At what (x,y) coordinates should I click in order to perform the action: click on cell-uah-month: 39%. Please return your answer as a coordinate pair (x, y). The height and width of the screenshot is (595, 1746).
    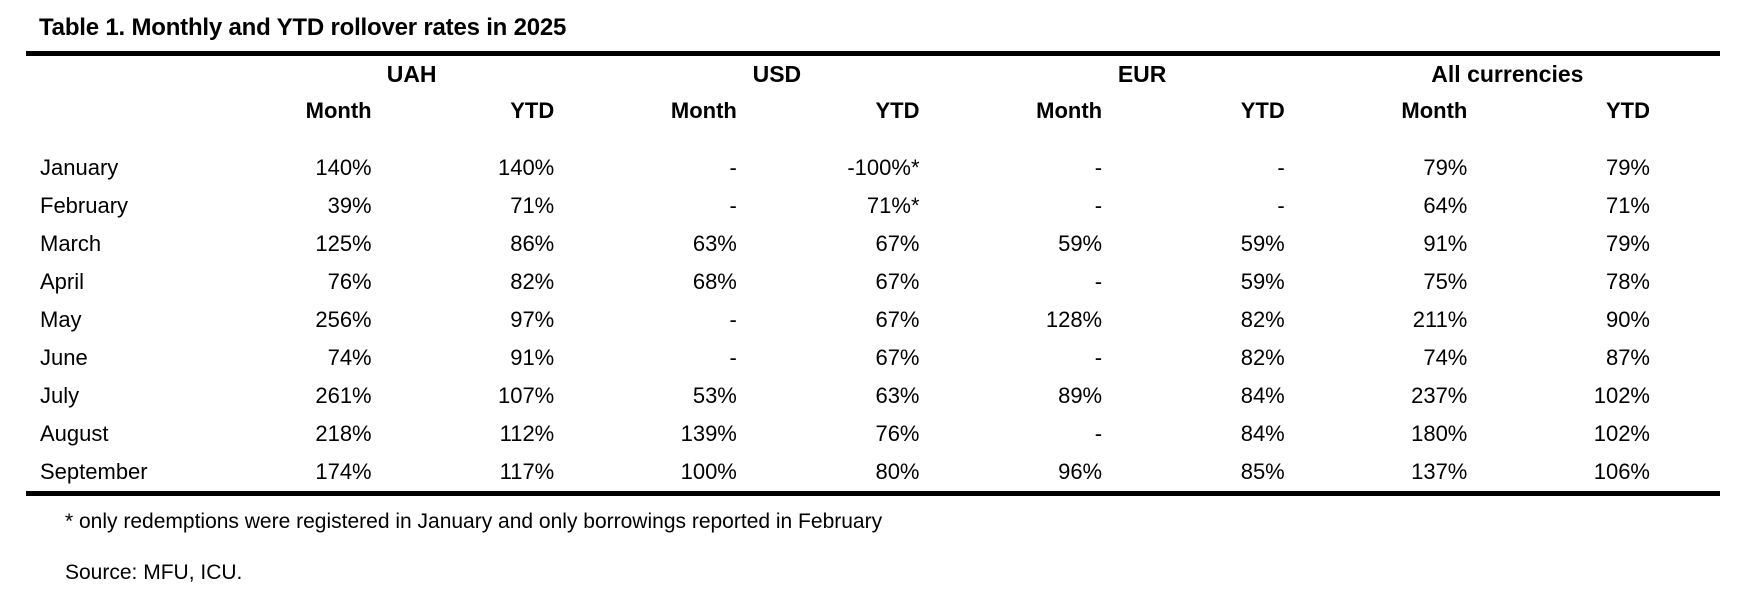
    Looking at the image, I should click on (349, 205).